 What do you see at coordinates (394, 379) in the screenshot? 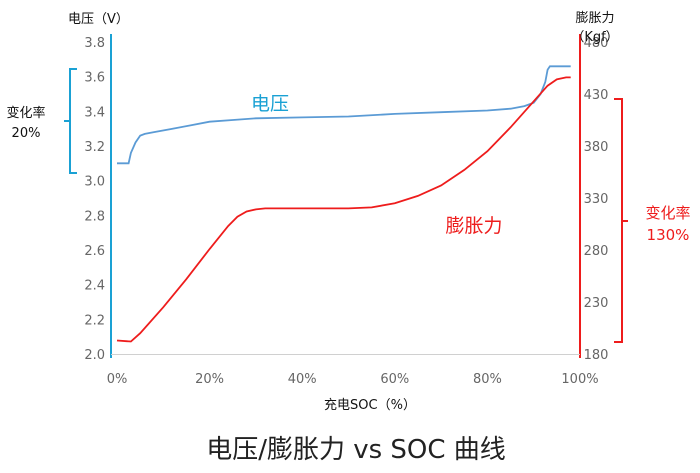
I see `x-tick-label: 60%` at bounding box center [394, 379].